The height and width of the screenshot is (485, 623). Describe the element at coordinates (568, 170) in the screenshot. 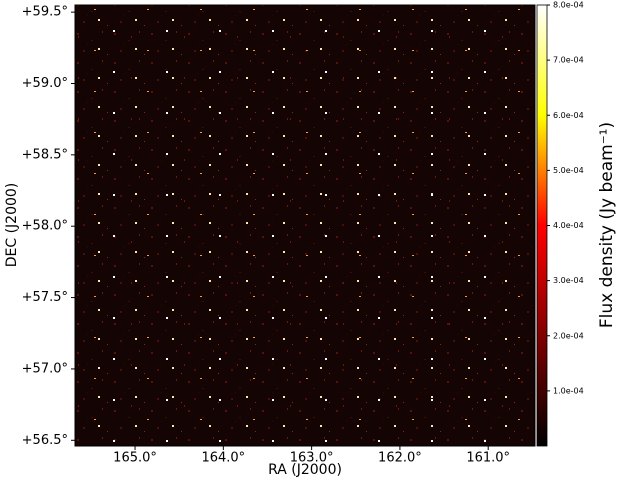

I see `colorbar-tick-label: 5.0e-04` at that location.